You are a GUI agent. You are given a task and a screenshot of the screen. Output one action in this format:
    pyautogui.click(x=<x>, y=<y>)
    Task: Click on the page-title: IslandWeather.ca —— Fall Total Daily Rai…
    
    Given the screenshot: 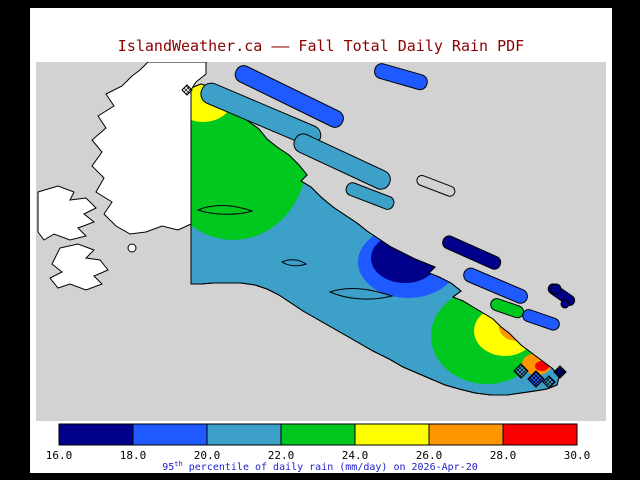 What is the action you would take?
    pyautogui.click(x=321, y=46)
    